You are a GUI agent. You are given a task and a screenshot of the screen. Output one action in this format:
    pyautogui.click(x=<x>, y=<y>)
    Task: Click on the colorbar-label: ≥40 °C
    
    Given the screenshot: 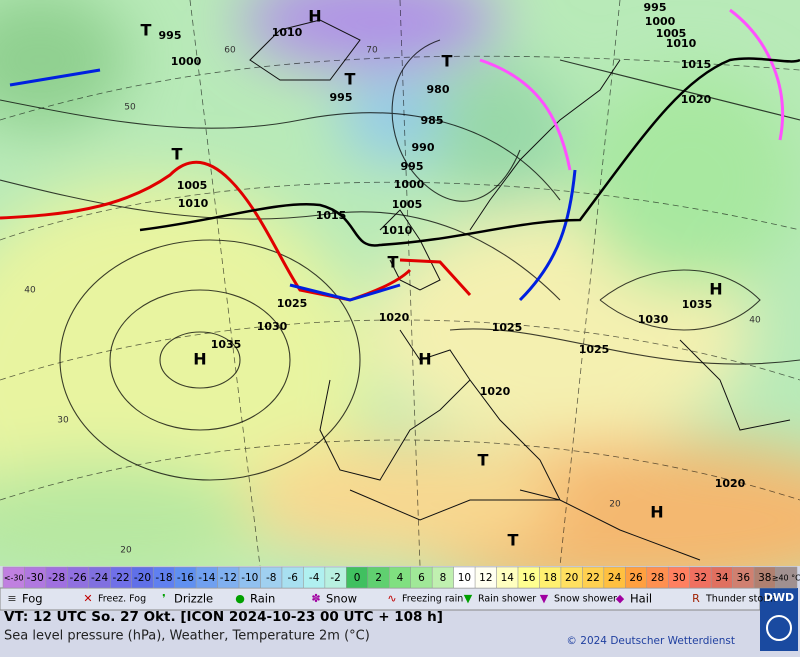 What is the action you would take?
    pyautogui.click(x=786, y=578)
    